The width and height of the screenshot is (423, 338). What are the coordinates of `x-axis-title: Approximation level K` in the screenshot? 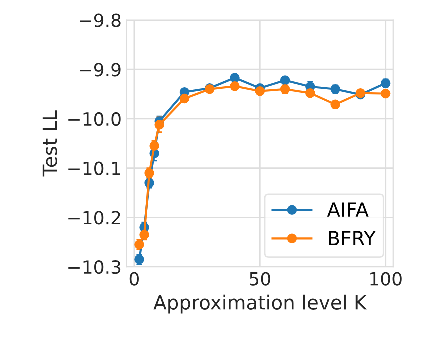 It's located at (261, 304).